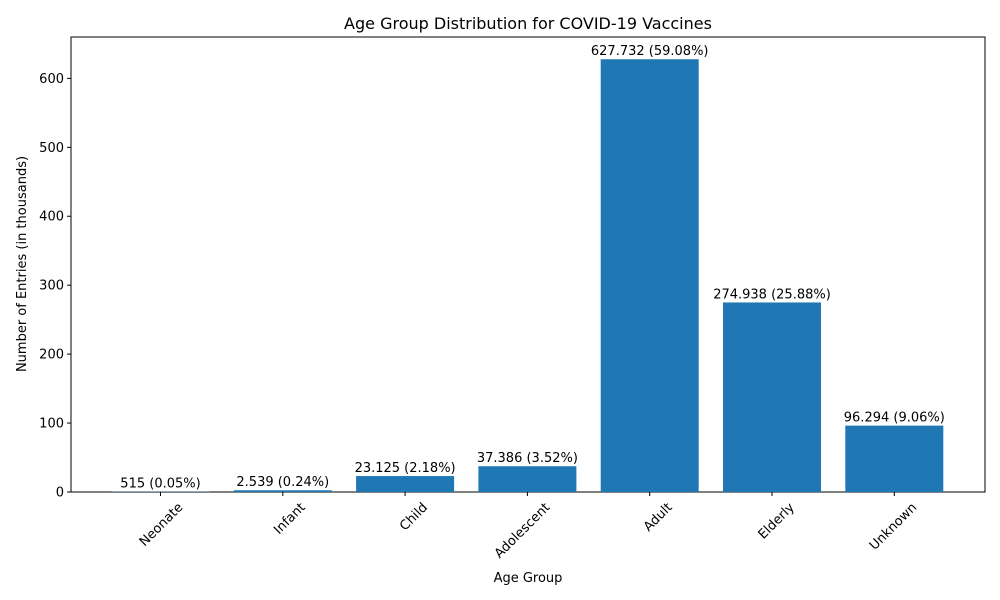 This screenshot has height=600, width=1000. What do you see at coordinates (649, 276) in the screenshot?
I see `bar-adult` at bounding box center [649, 276].